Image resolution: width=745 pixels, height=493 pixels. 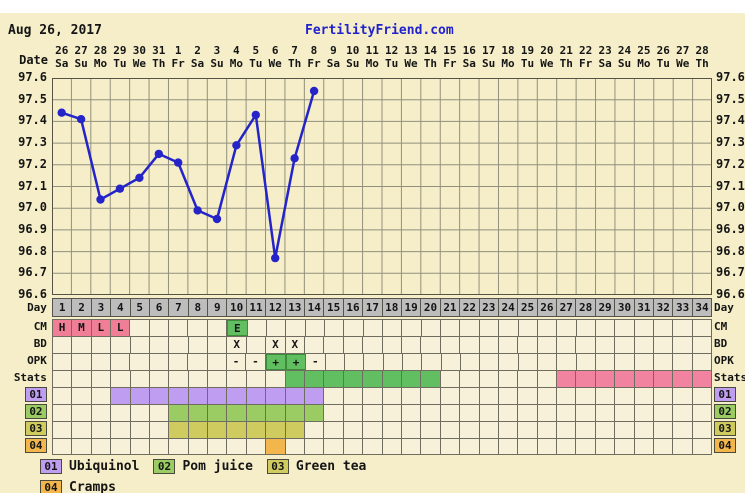 I want to click on day-cell: 32, so click(x=664, y=308).